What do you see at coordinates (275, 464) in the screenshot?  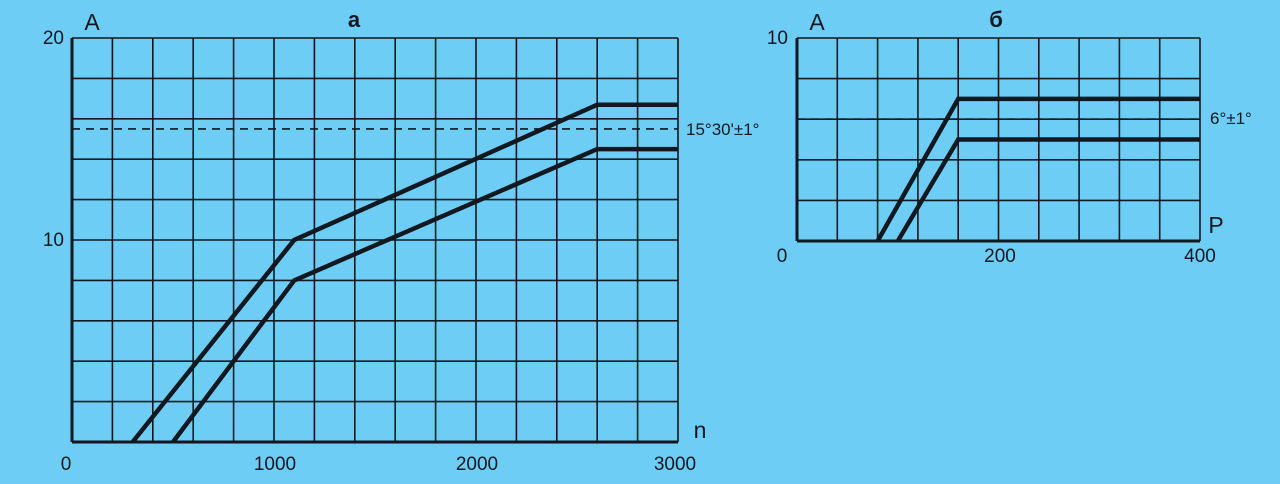 I see `chart1-x-tick-label: 1000` at bounding box center [275, 464].